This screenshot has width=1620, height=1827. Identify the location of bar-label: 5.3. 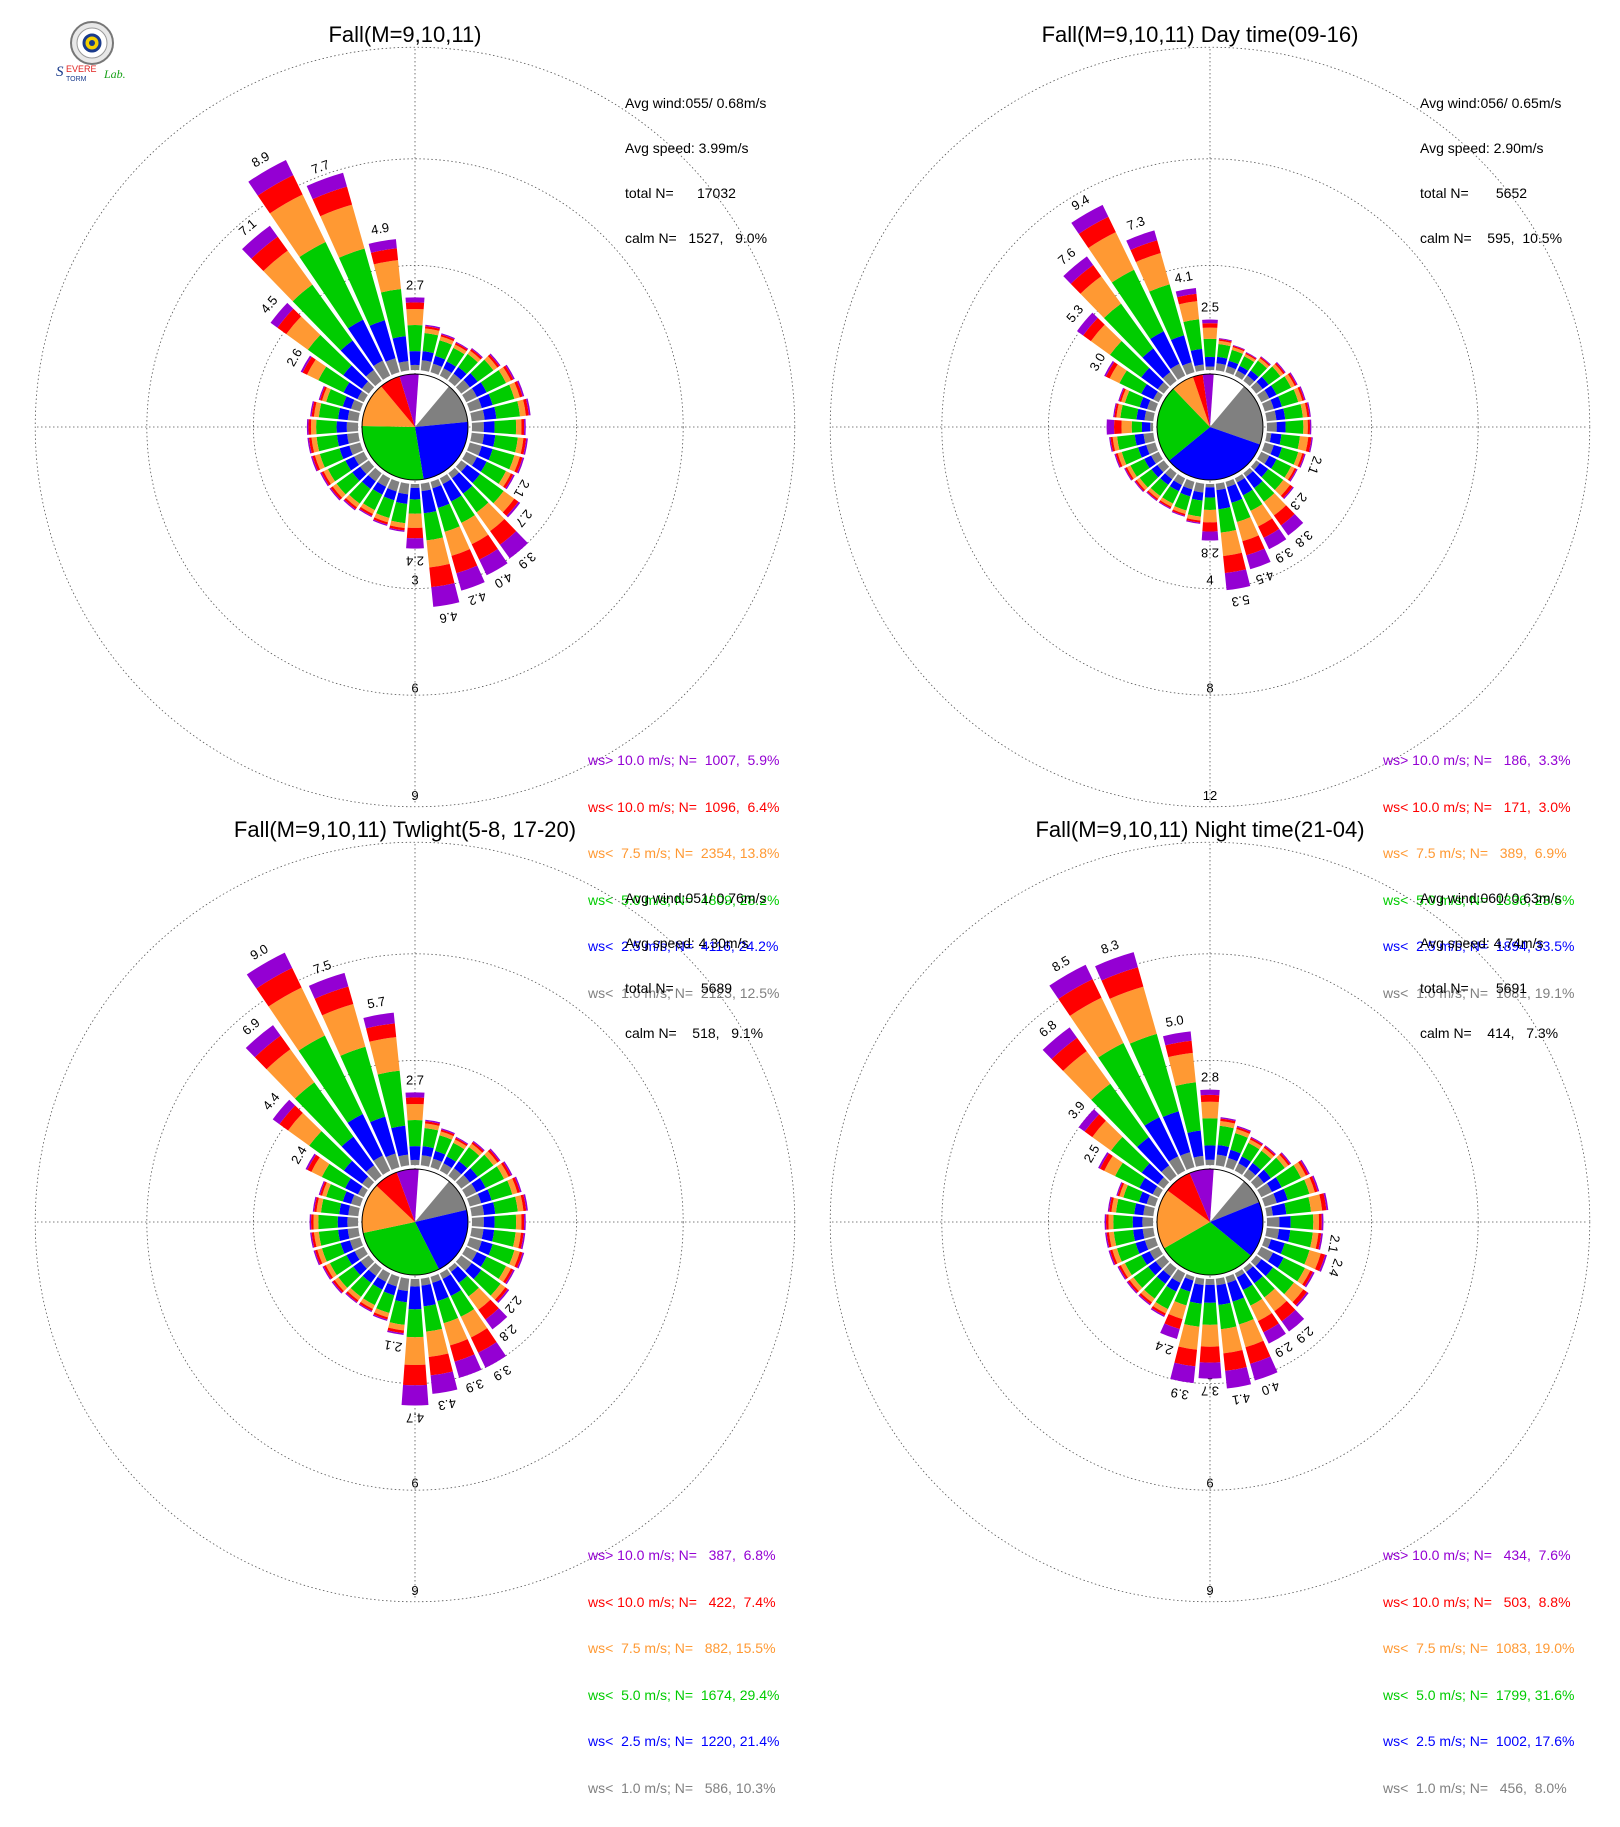
(1074, 313).